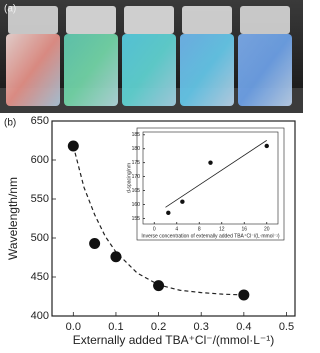 This screenshot has height=353, width=320. I want to click on x-tick-label: 0.0, so click(73, 327).